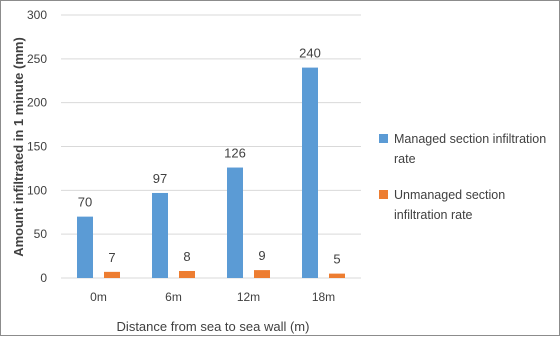  Describe the element at coordinates (18, 147) in the screenshot. I see `y-axis-title: Amount infiltrated in 1 minute (mm)` at that location.